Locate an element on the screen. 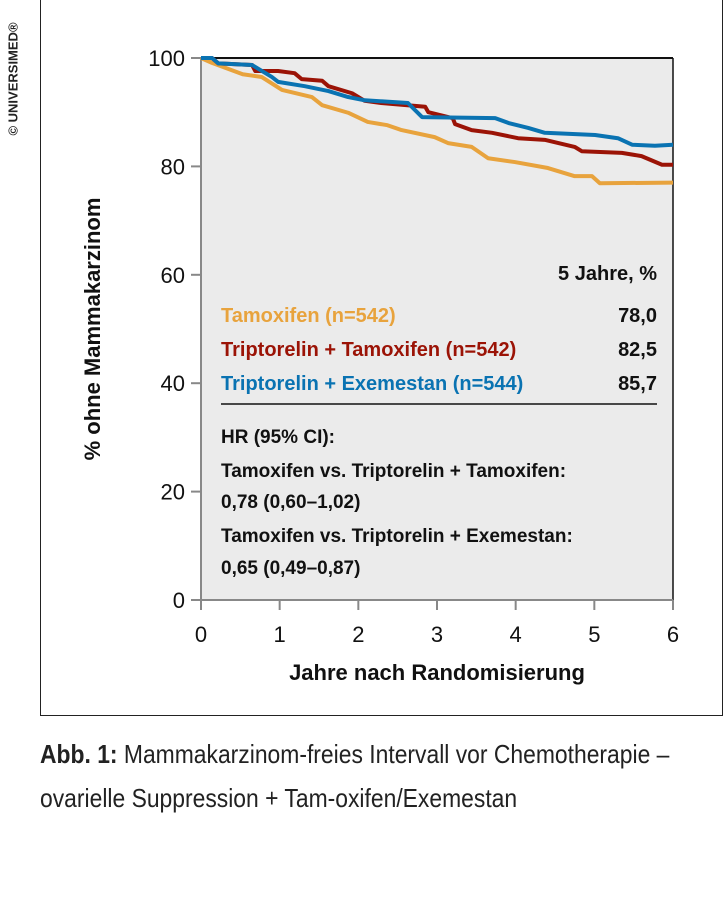 The height and width of the screenshot is (913, 725). y-tick-label: 80 is located at coordinates (173, 166).